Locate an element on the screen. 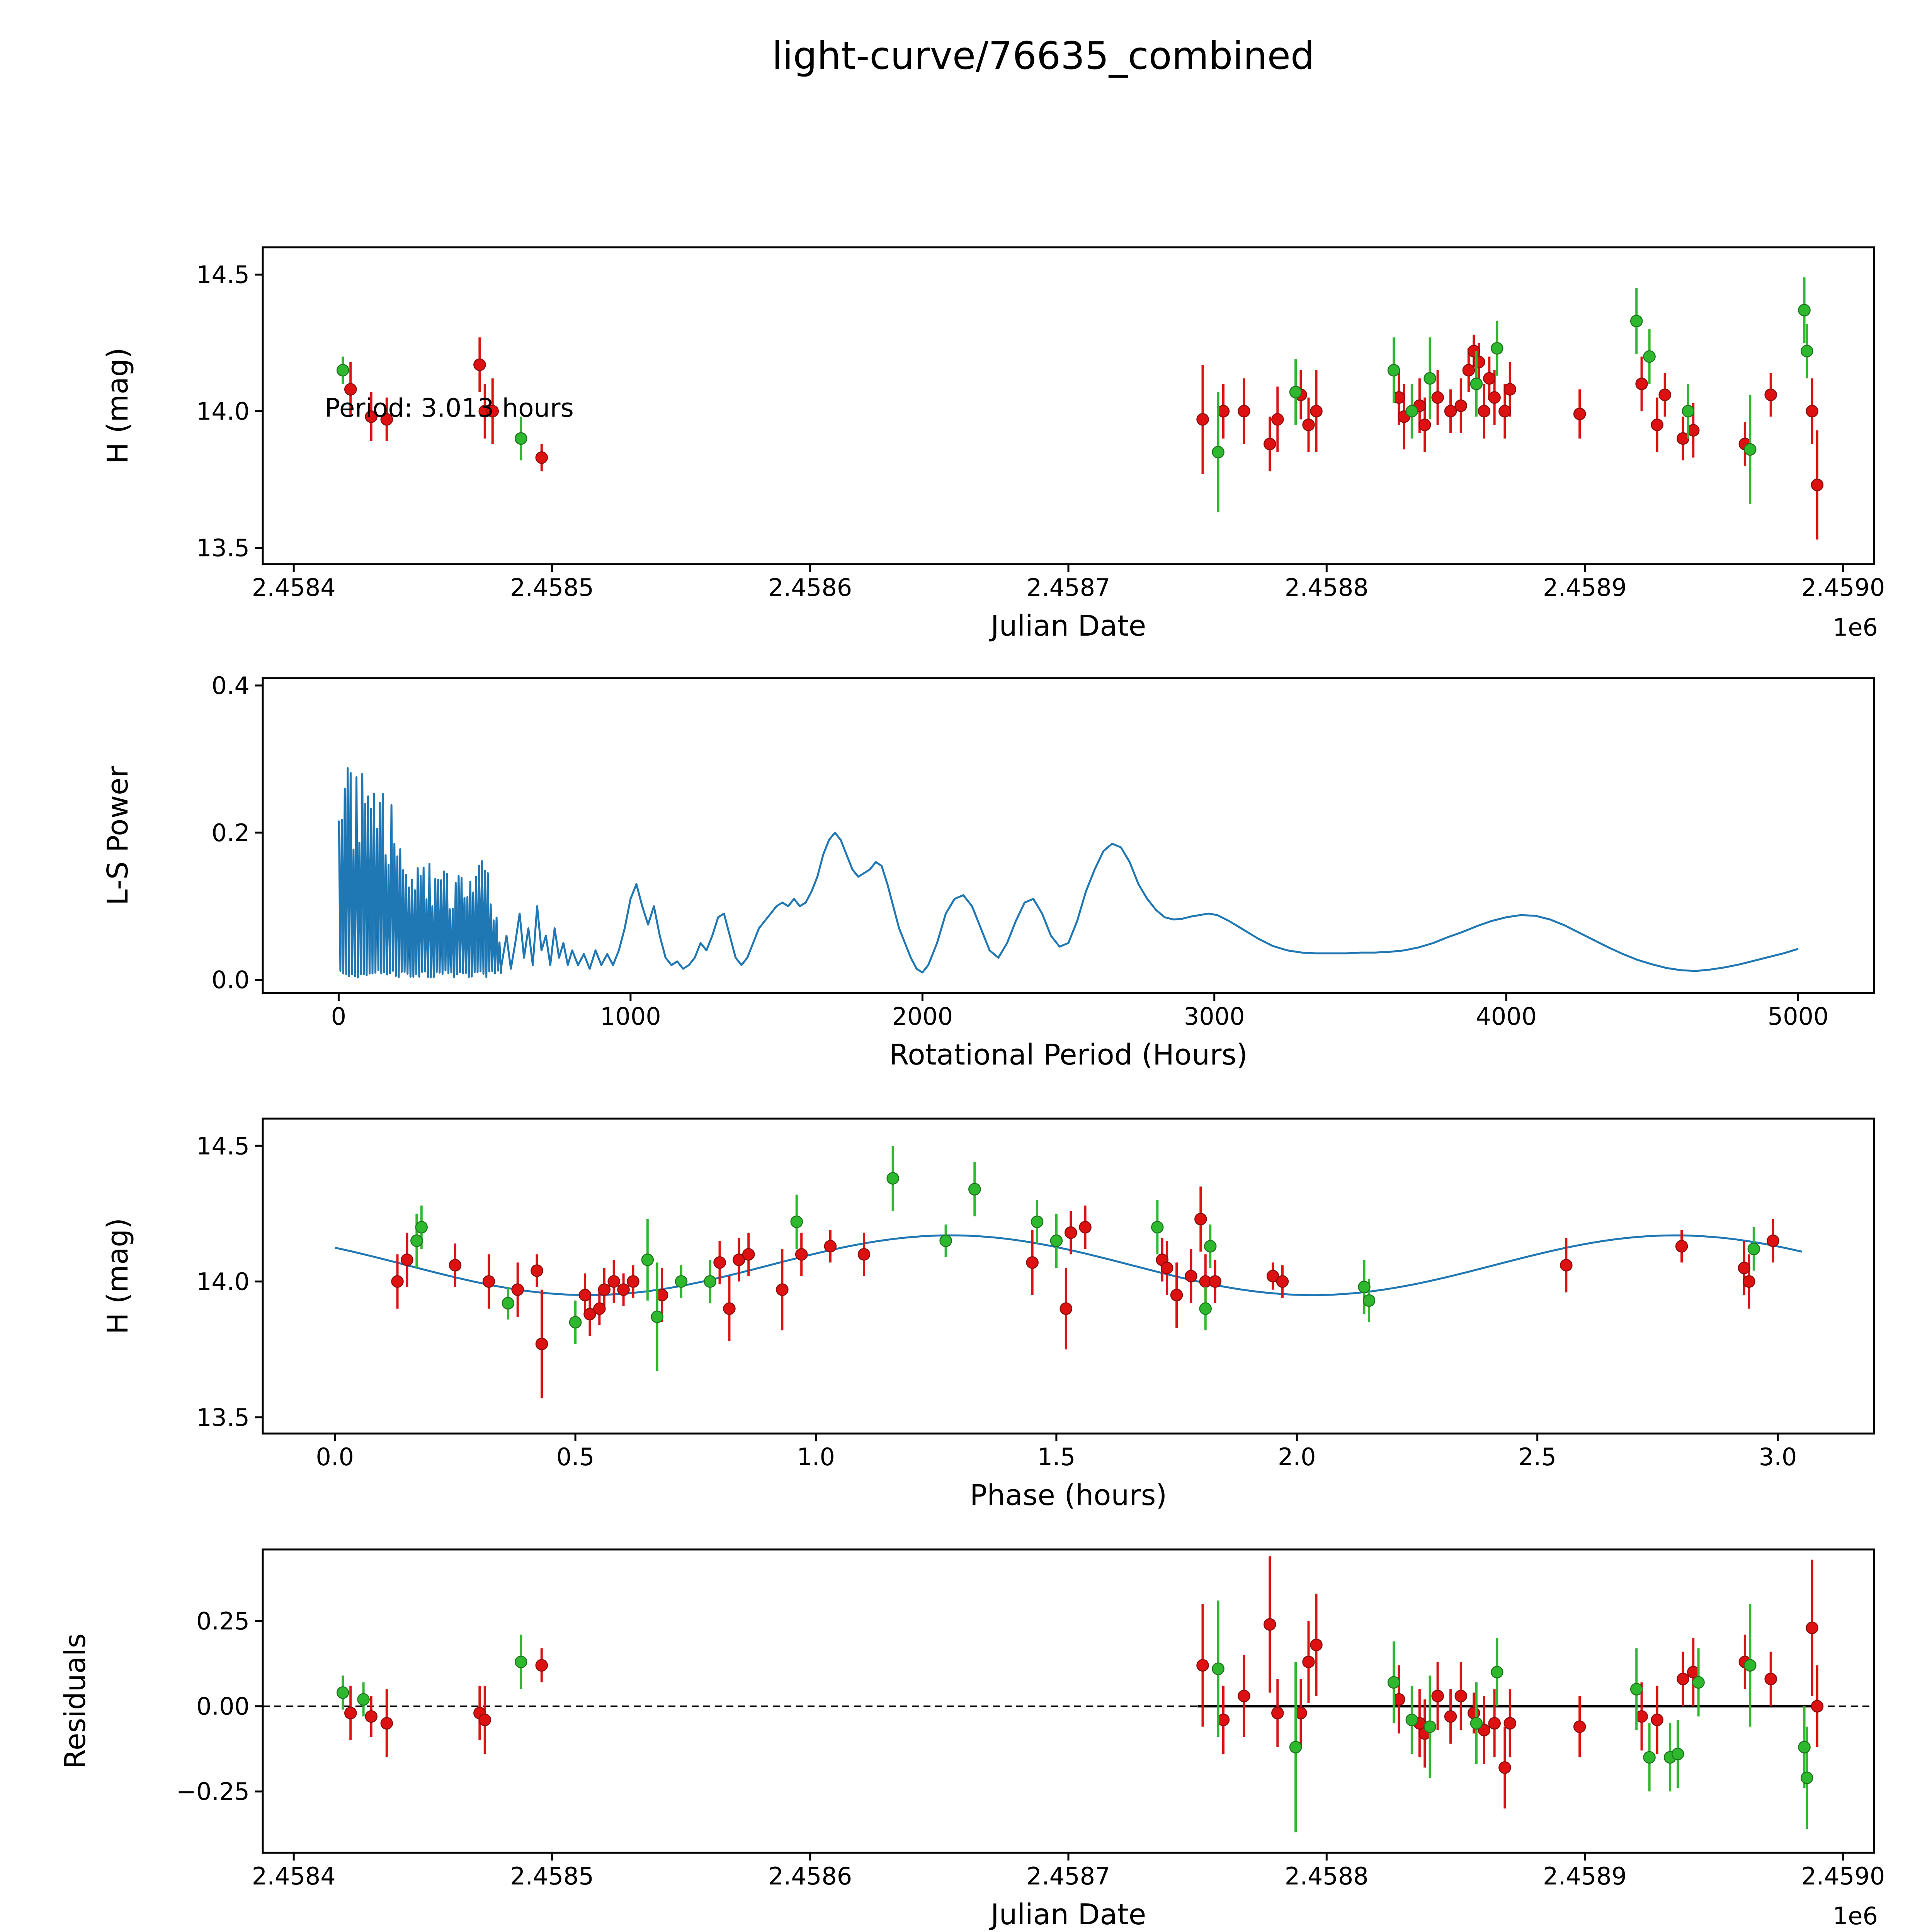 The height and width of the screenshot is (1932, 1932). periodogram-line is located at coordinates (1069, 873).